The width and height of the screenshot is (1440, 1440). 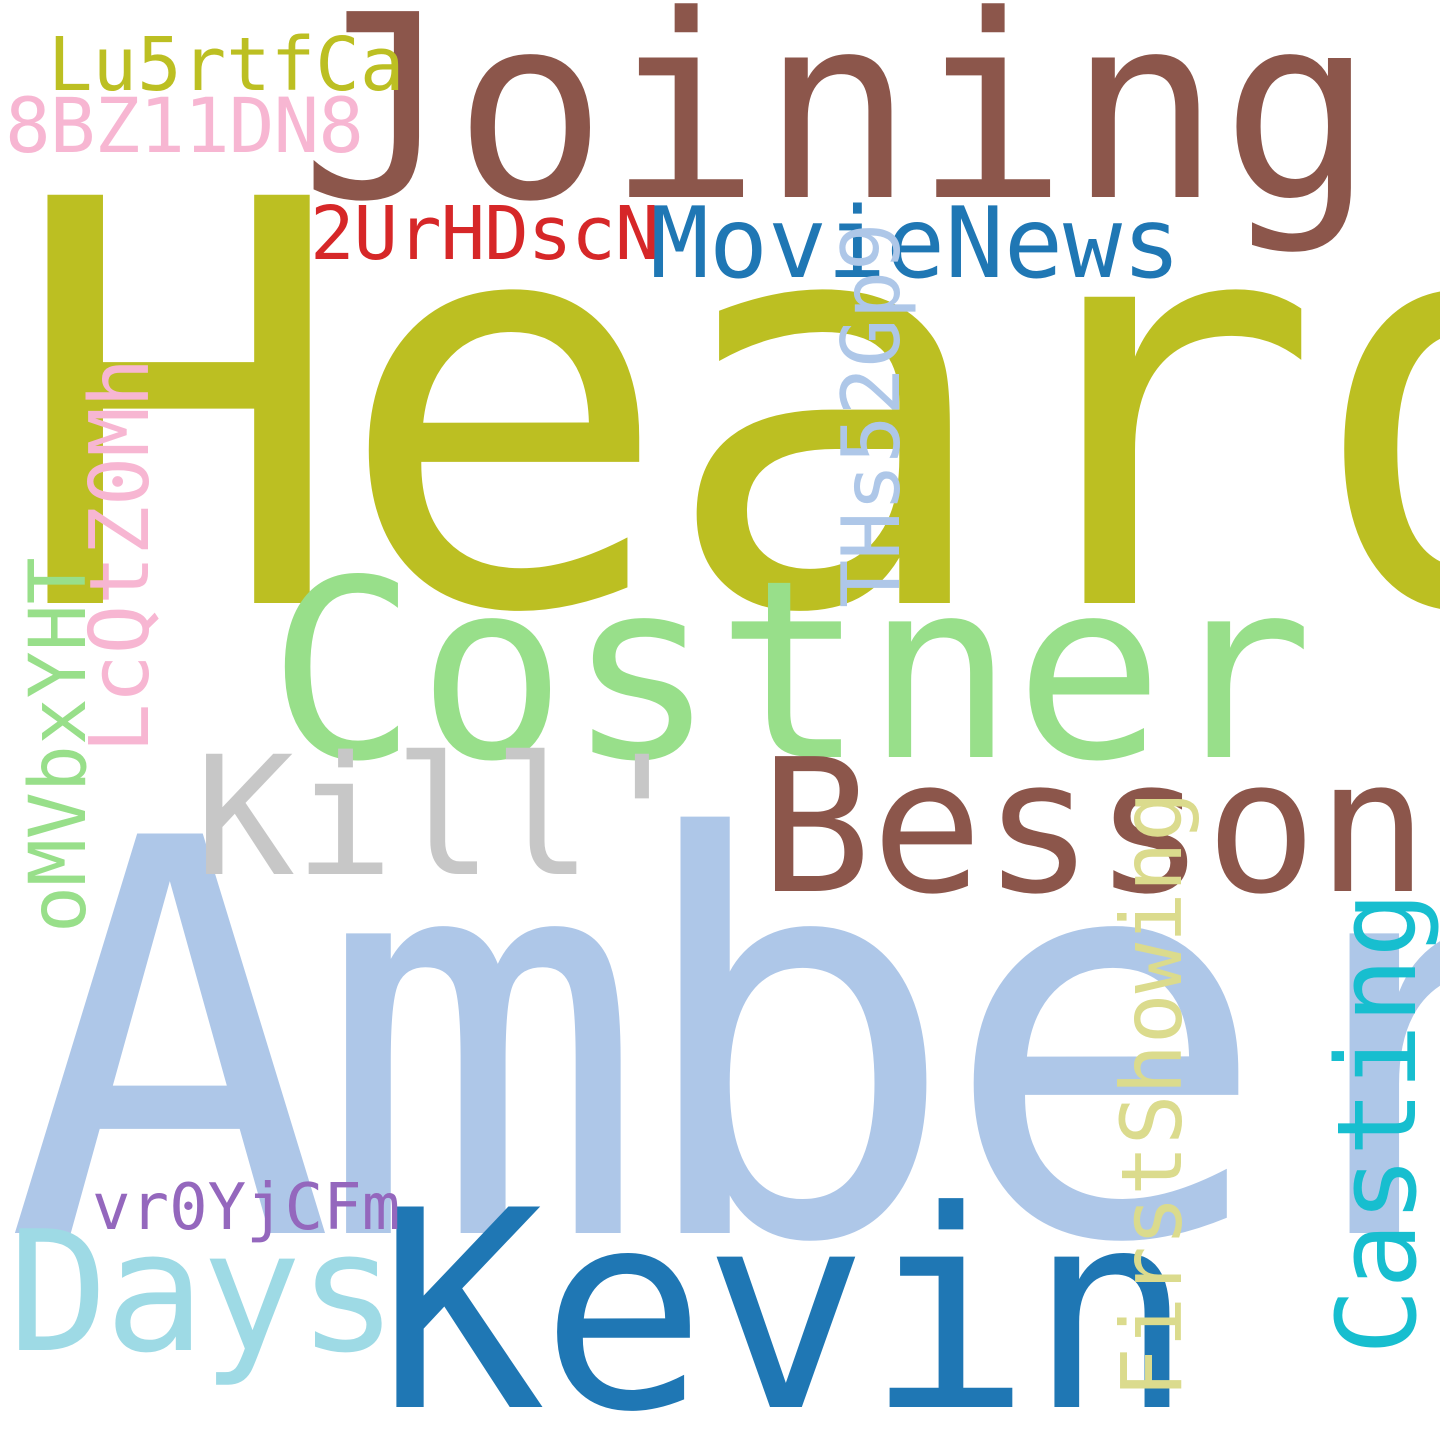 I want to click on word-movienews: MovieNews, so click(x=916, y=244).